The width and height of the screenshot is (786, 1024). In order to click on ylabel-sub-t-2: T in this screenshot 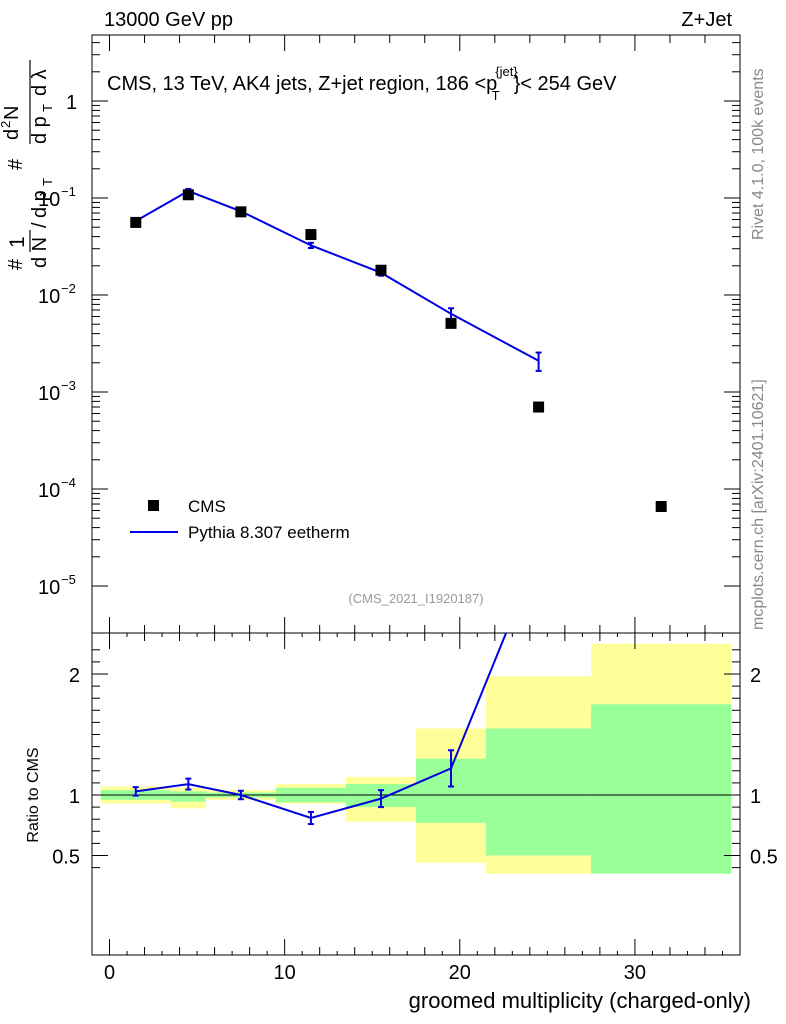, I will do `click(47, 108)`.